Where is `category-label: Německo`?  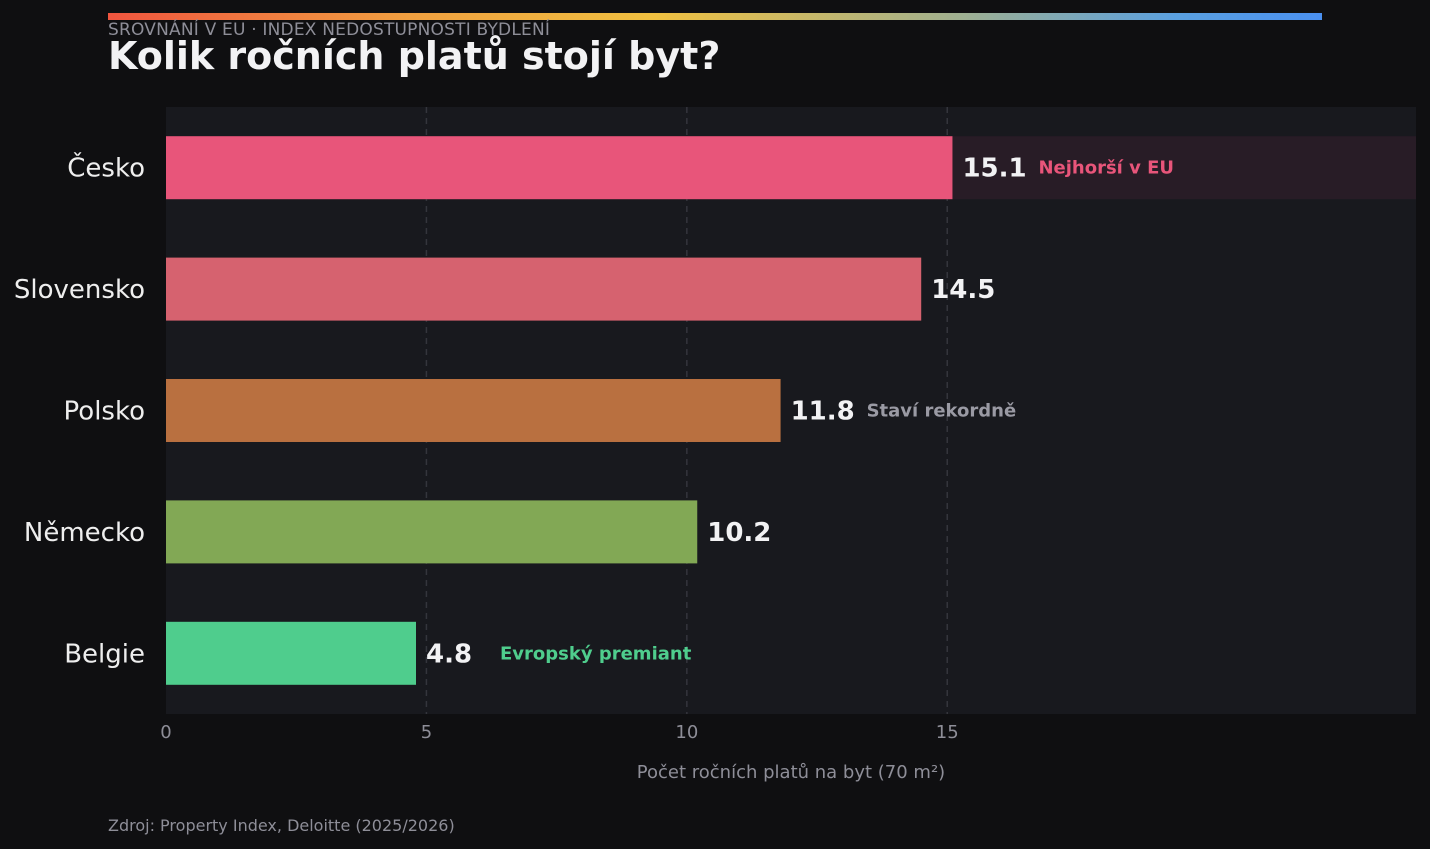
category-label: Německo is located at coordinates (84, 533).